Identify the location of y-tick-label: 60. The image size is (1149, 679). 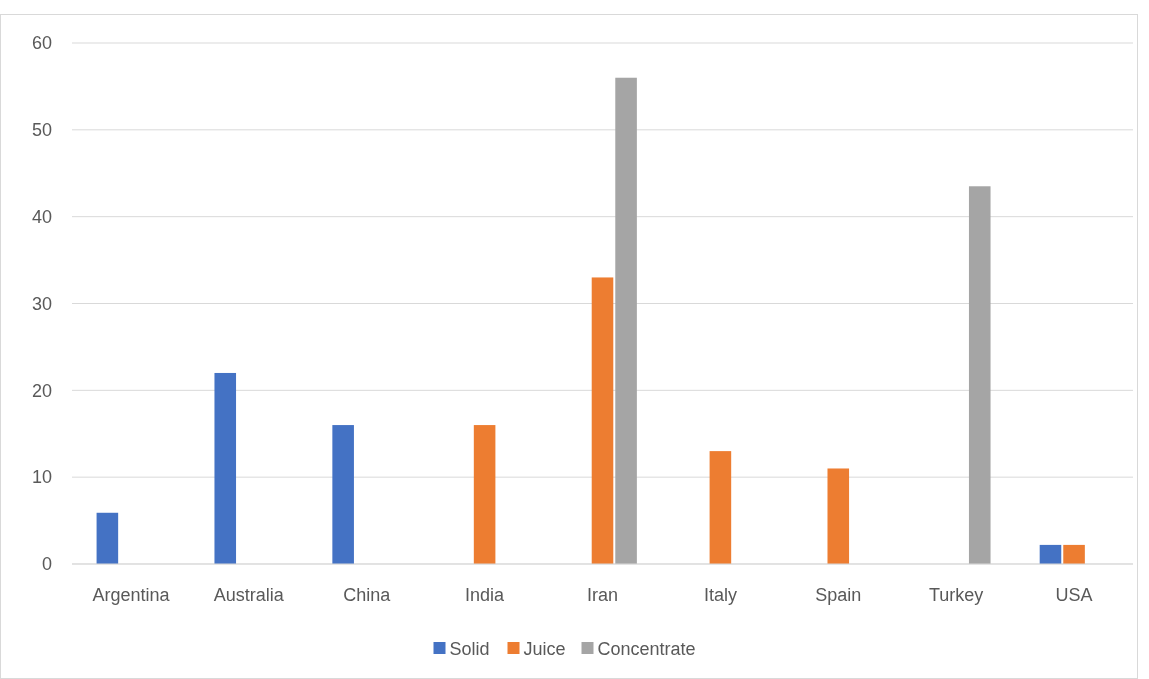
(41, 43).